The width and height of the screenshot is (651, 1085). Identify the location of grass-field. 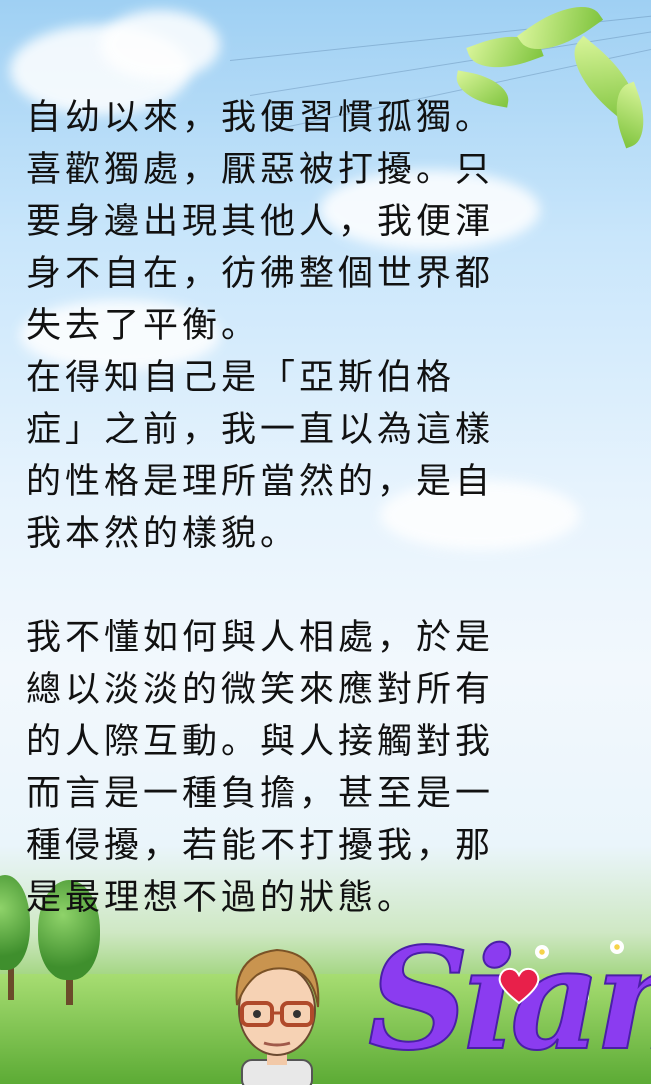
(325, 1029).